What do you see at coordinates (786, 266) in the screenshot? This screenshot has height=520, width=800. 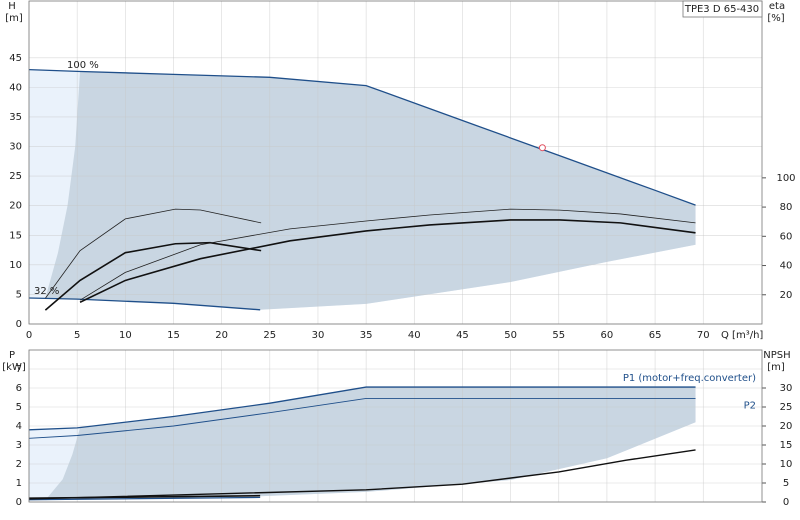 I see `y2-tick-label: 40` at bounding box center [786, 266].